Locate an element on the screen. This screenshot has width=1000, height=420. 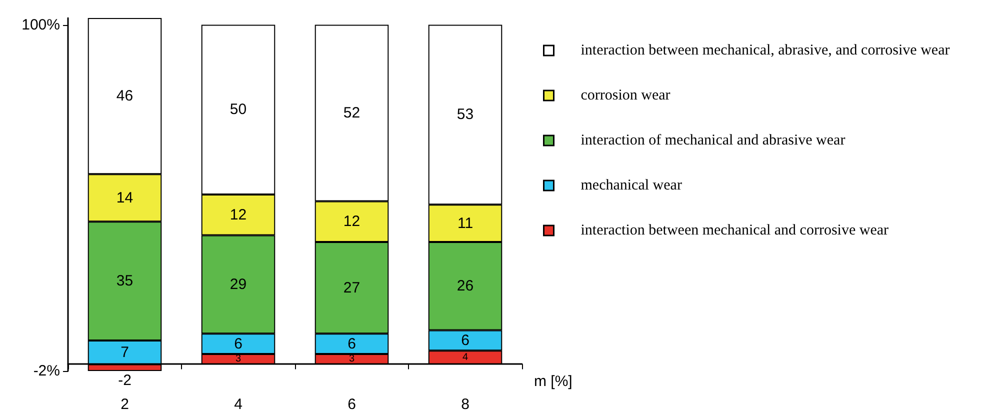
data-label: 52 is located at coordinates (351, 113).